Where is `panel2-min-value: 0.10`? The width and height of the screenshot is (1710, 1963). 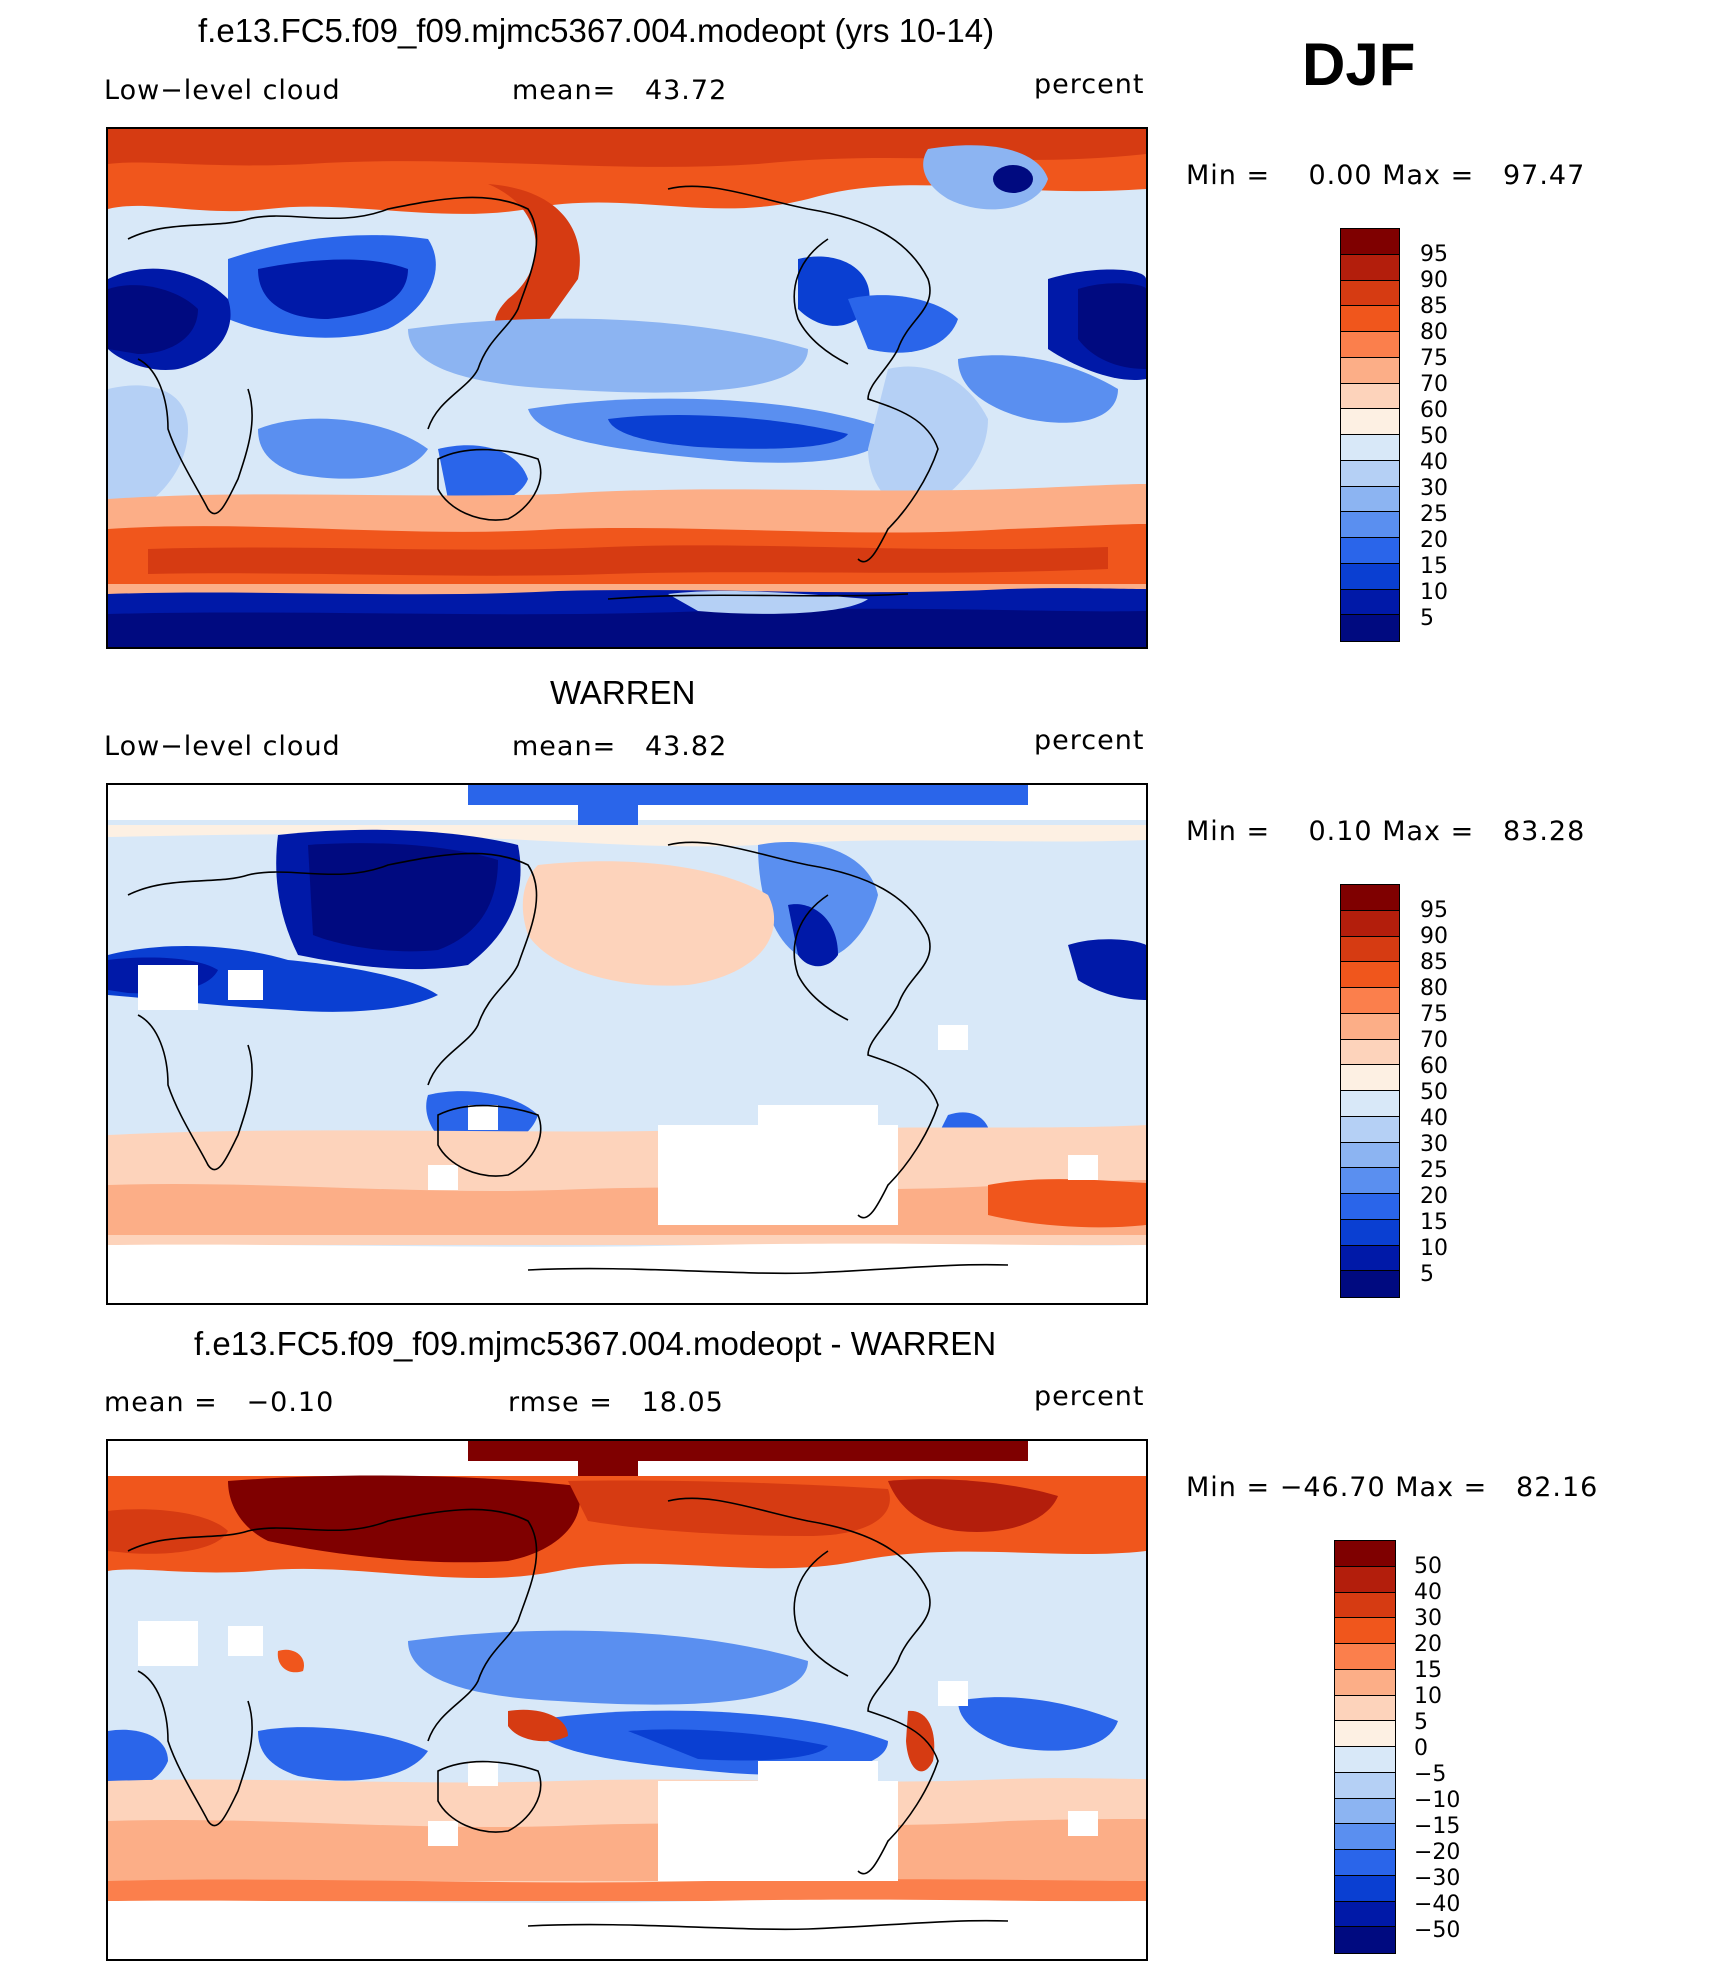
panel2-min-value: 0.10 is located at coordinates (1340, 831).